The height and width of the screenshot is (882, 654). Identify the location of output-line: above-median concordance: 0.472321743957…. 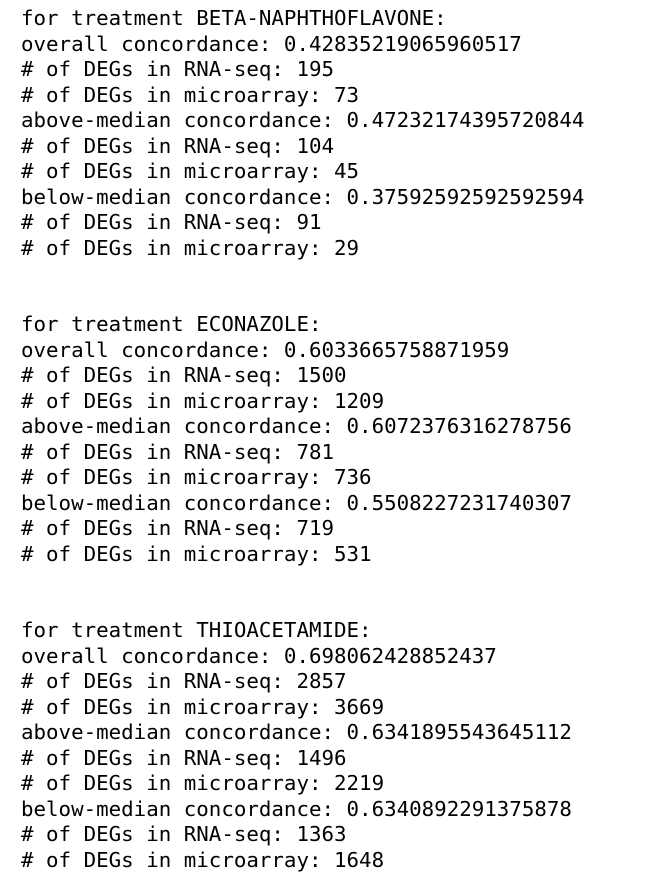
(303, 120).